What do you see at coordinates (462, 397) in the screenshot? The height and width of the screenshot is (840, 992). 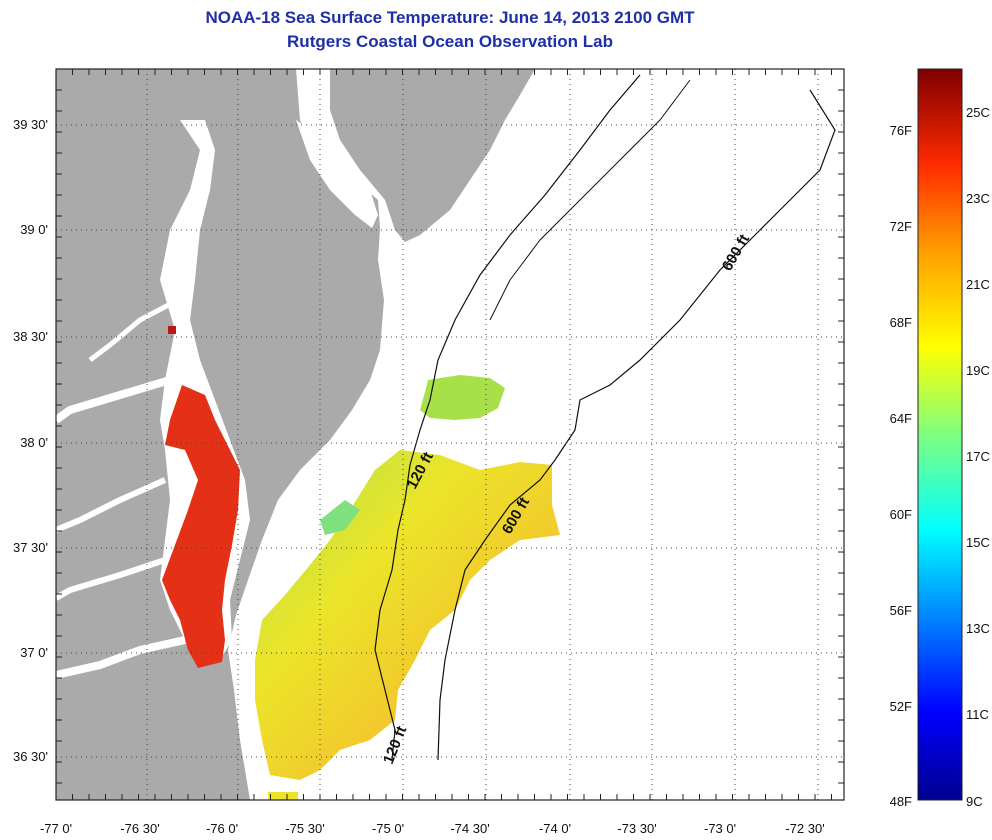 I see `sst-shelf-north` at bounding box center [462, 397].